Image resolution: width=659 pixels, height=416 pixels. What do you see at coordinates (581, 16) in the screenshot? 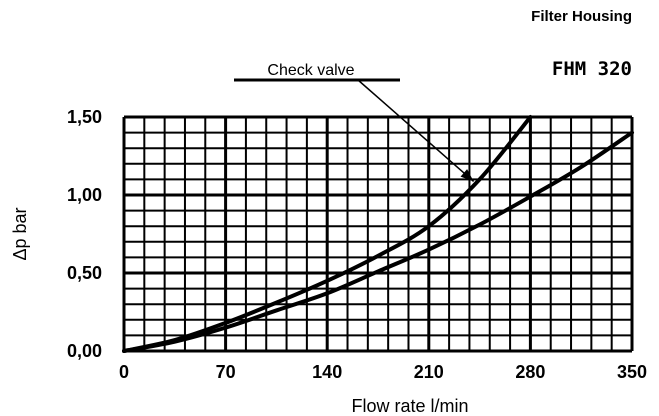
I see `page-title: Filter Housing` at bounding box center [581, 16].